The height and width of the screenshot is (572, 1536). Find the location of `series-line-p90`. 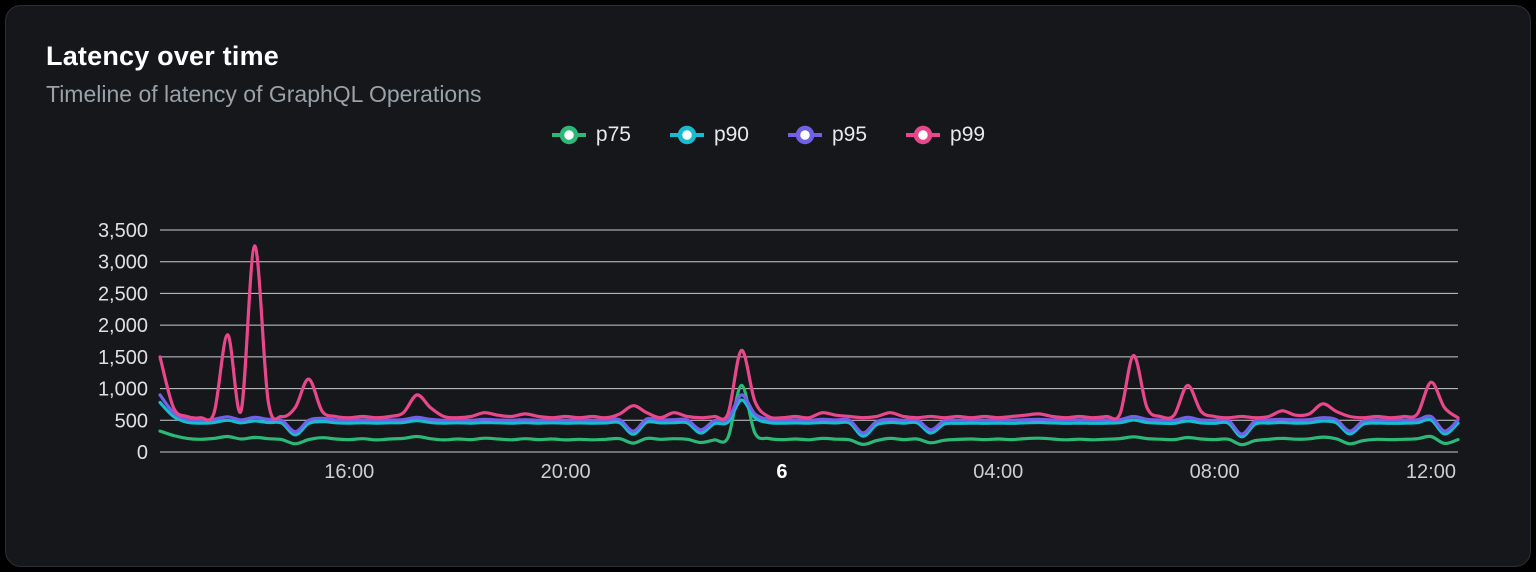

series-line-p90 is located at coordinates (809, 418).